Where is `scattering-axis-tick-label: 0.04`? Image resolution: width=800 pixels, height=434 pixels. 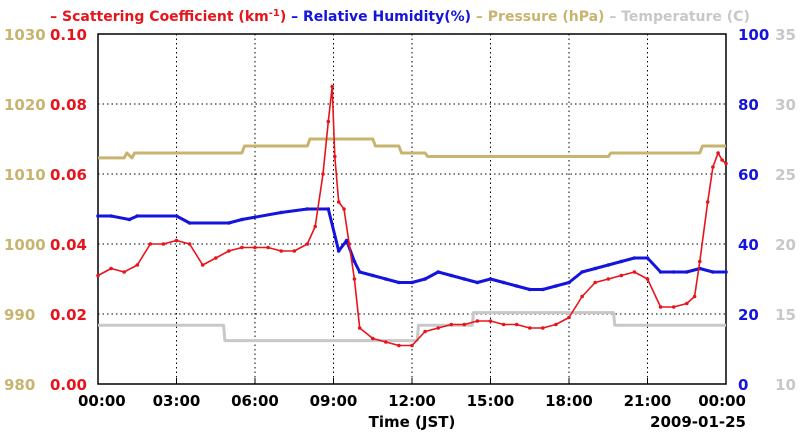
scattering-axis-tick-label: 0.04 is located at coordinates (68, 245).